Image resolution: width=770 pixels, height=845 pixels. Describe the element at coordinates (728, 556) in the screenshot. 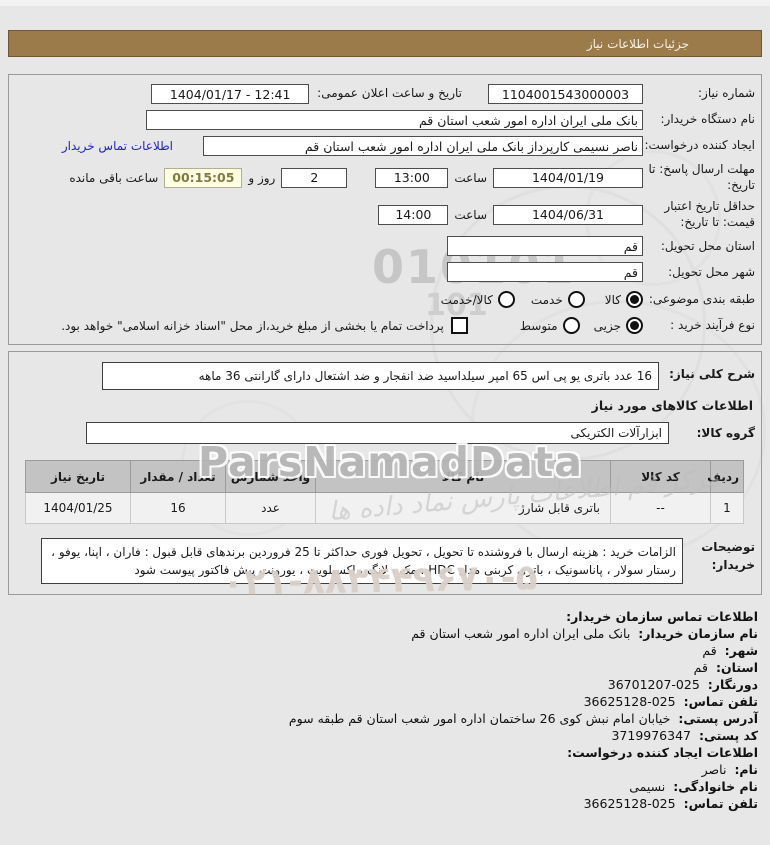

I see `buyer-notes-label: توضیحات خریدار:` at that location.